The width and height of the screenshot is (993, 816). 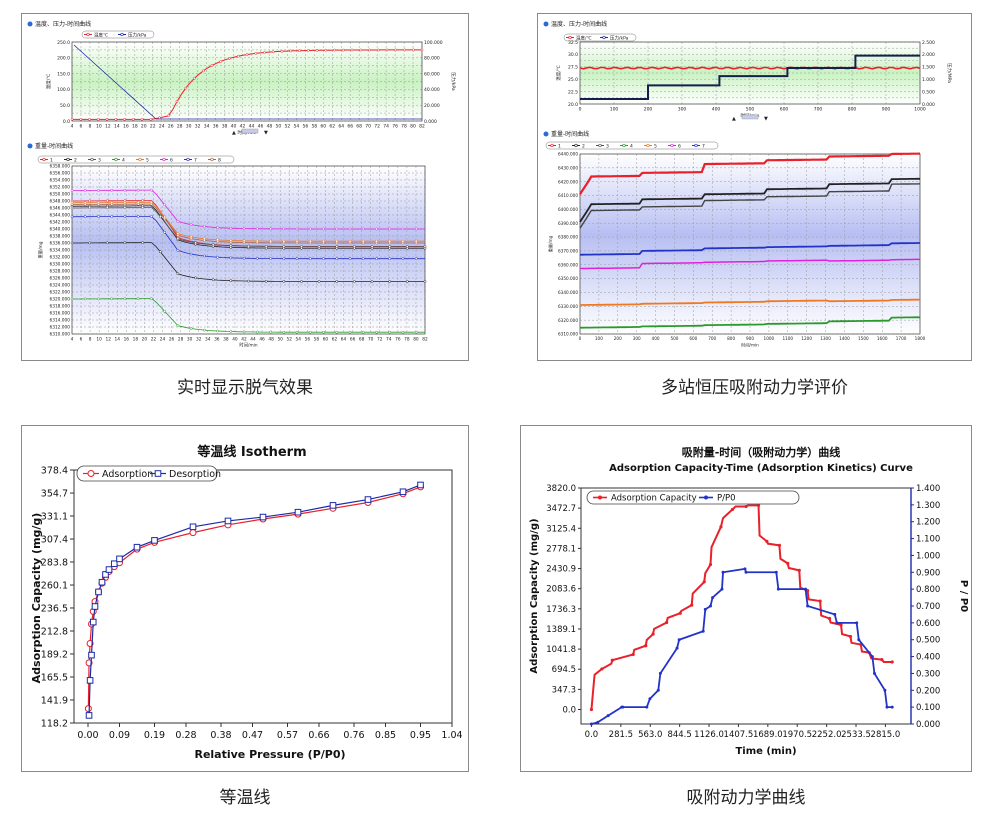 I want to click on y-tick-label: 6346.000, so click(x=59, y=209).